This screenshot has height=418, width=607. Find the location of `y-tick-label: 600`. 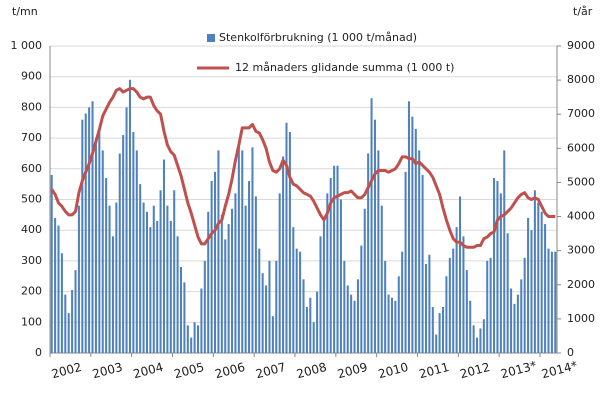

y-tick-label: 600 is located at coordinates (31, 168).